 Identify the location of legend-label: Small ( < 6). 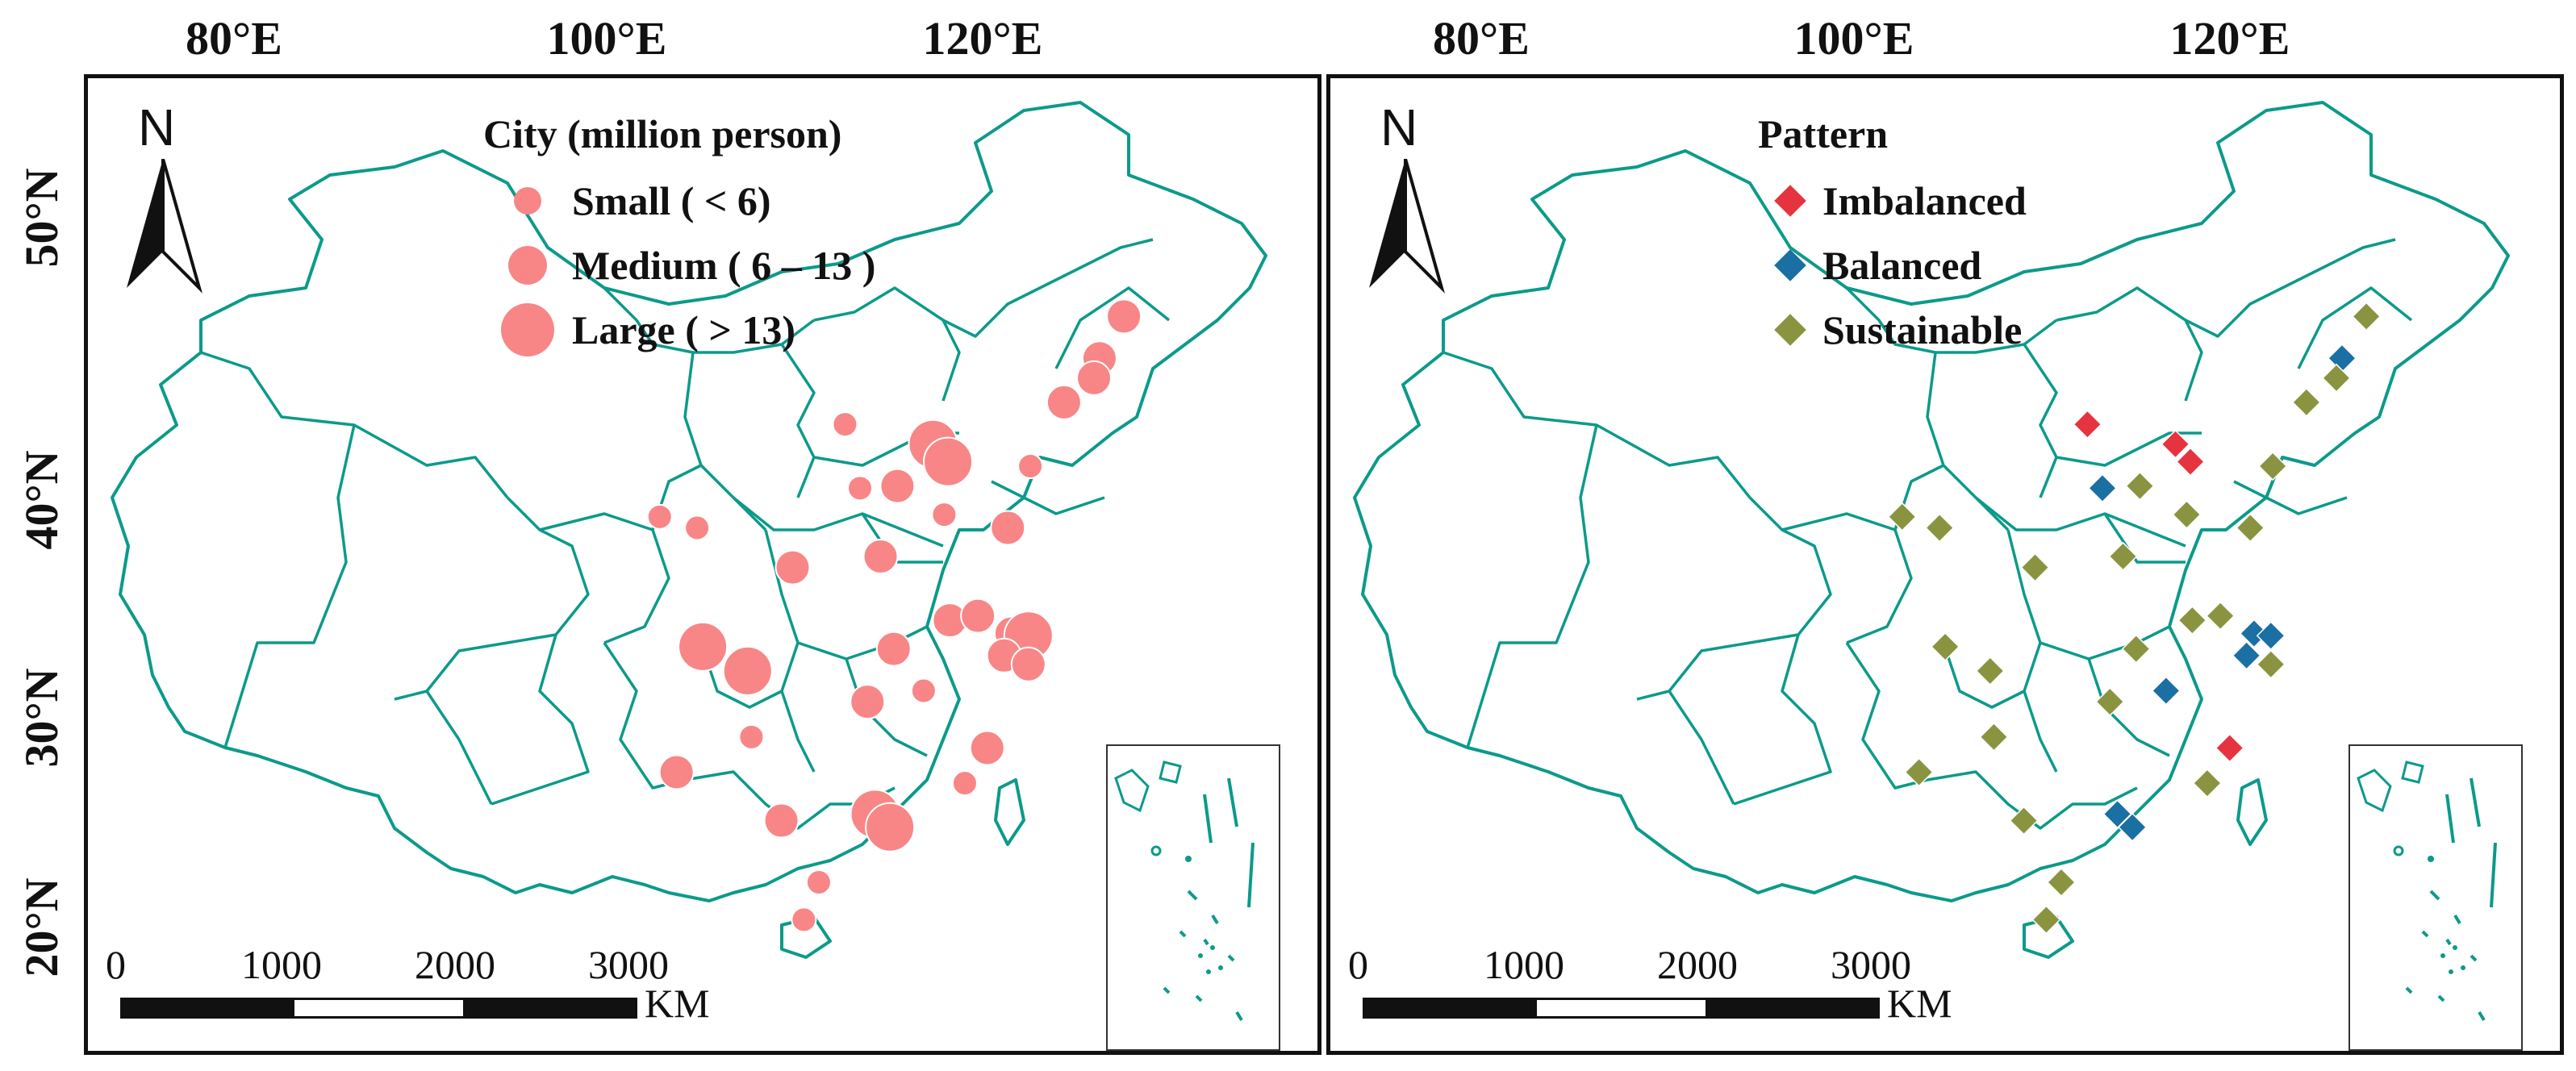
(671, 200).